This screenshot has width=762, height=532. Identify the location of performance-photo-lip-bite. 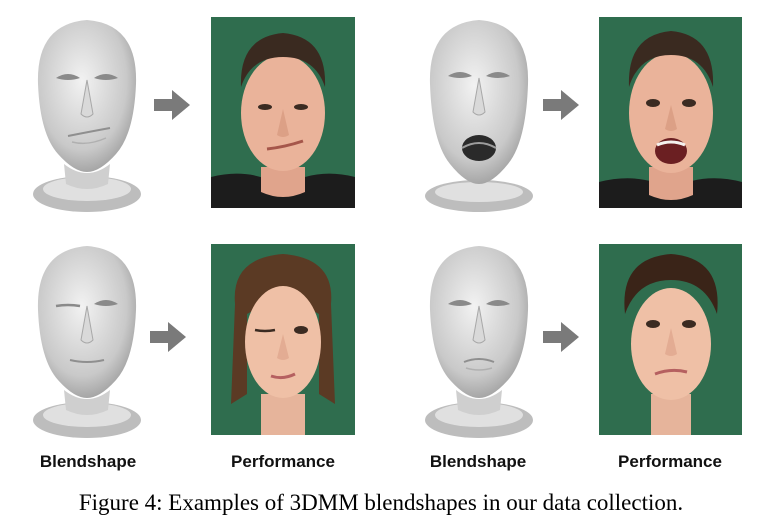
(670, 339).